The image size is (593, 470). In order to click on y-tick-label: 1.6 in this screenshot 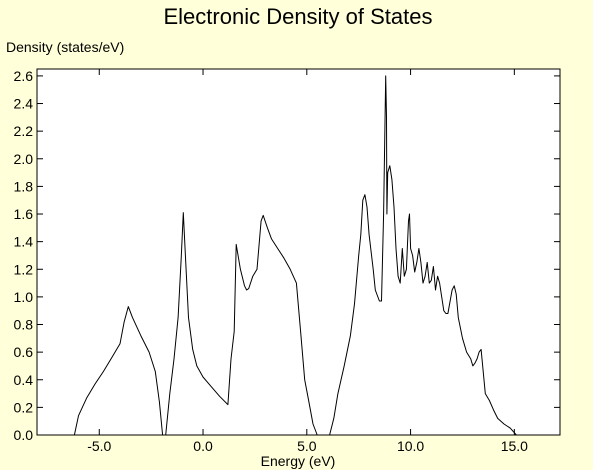, I will do `click(24, 214)`.